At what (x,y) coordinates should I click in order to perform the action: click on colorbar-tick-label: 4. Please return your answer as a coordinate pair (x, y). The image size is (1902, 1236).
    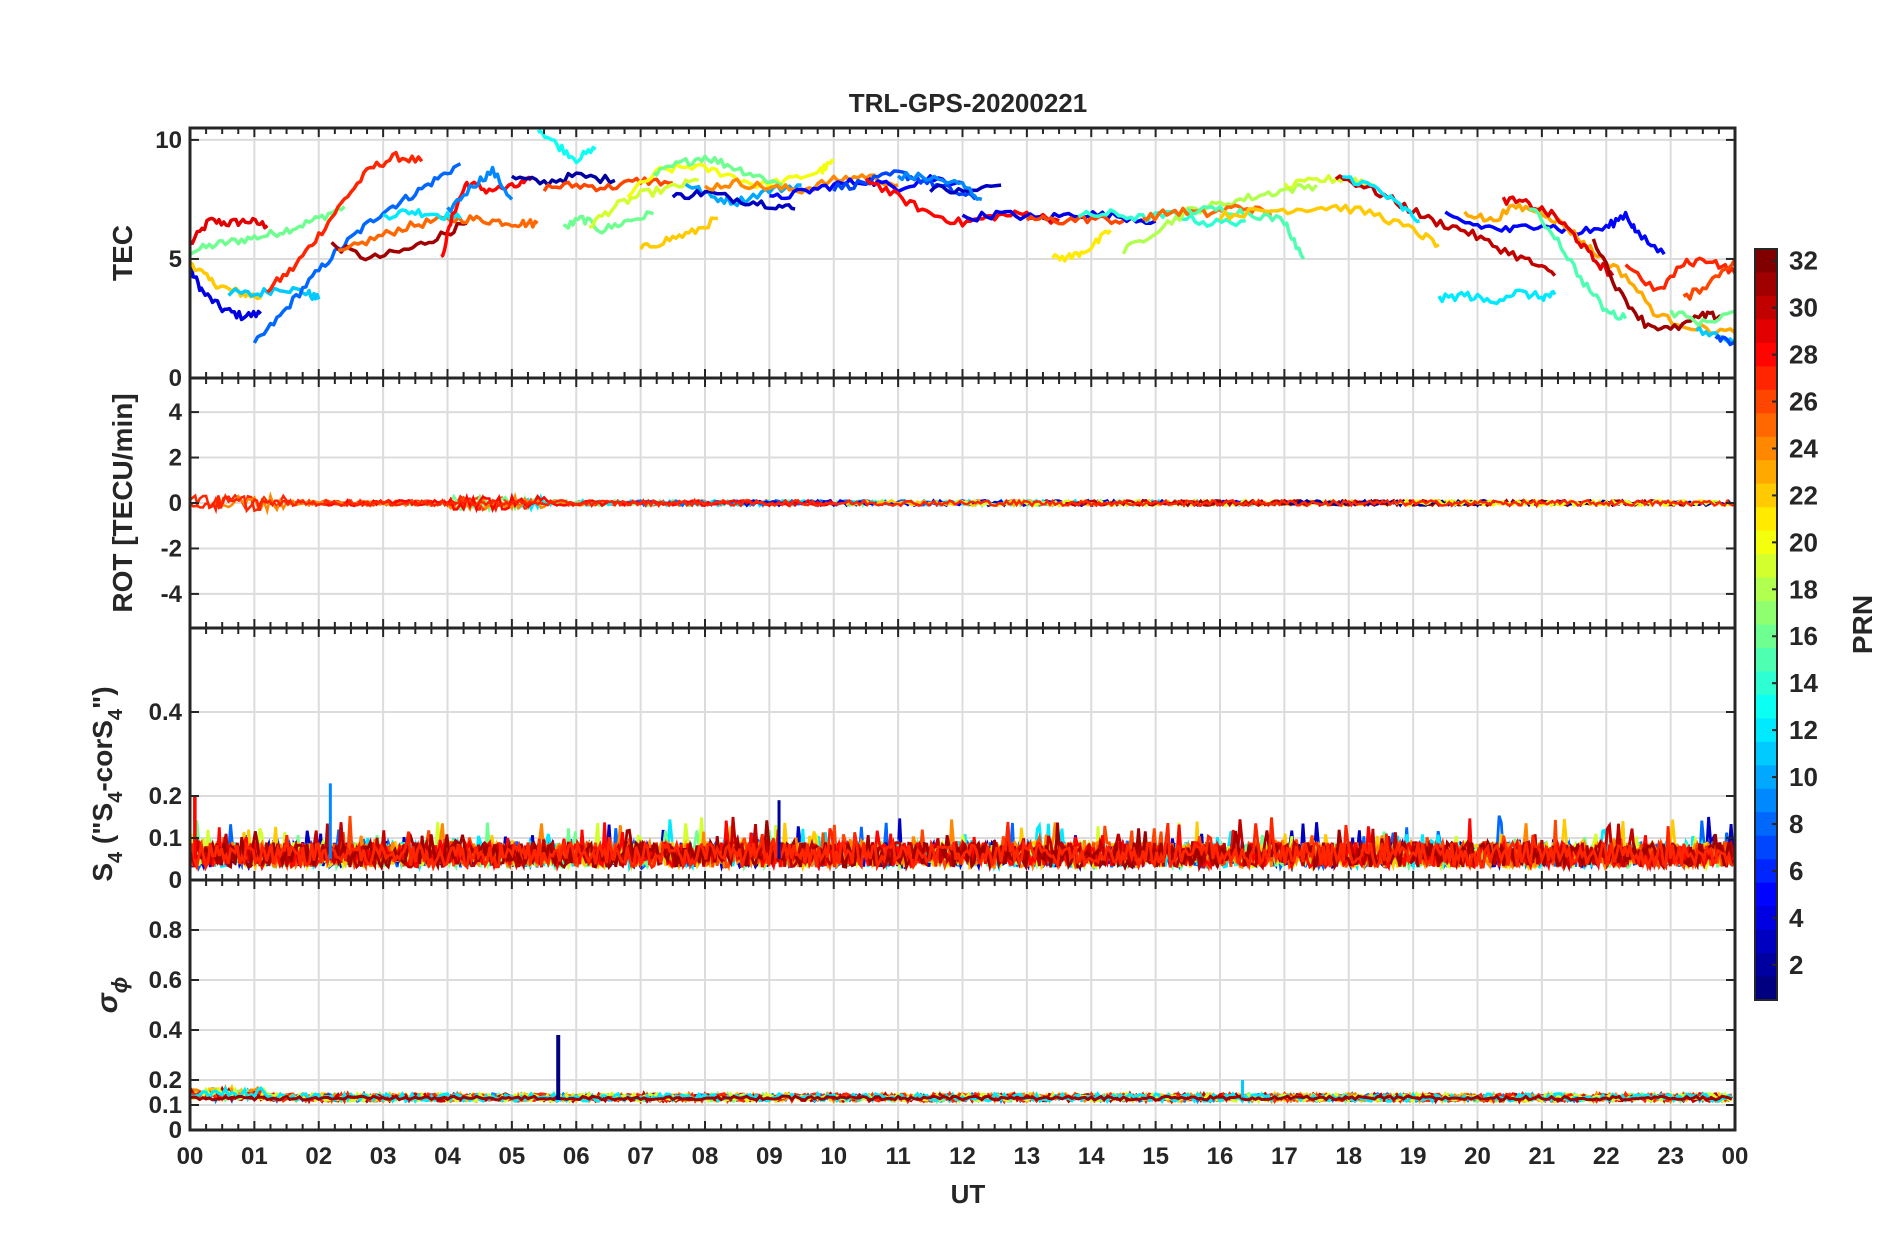
    Looking at the image, I should click on (1796, 918).